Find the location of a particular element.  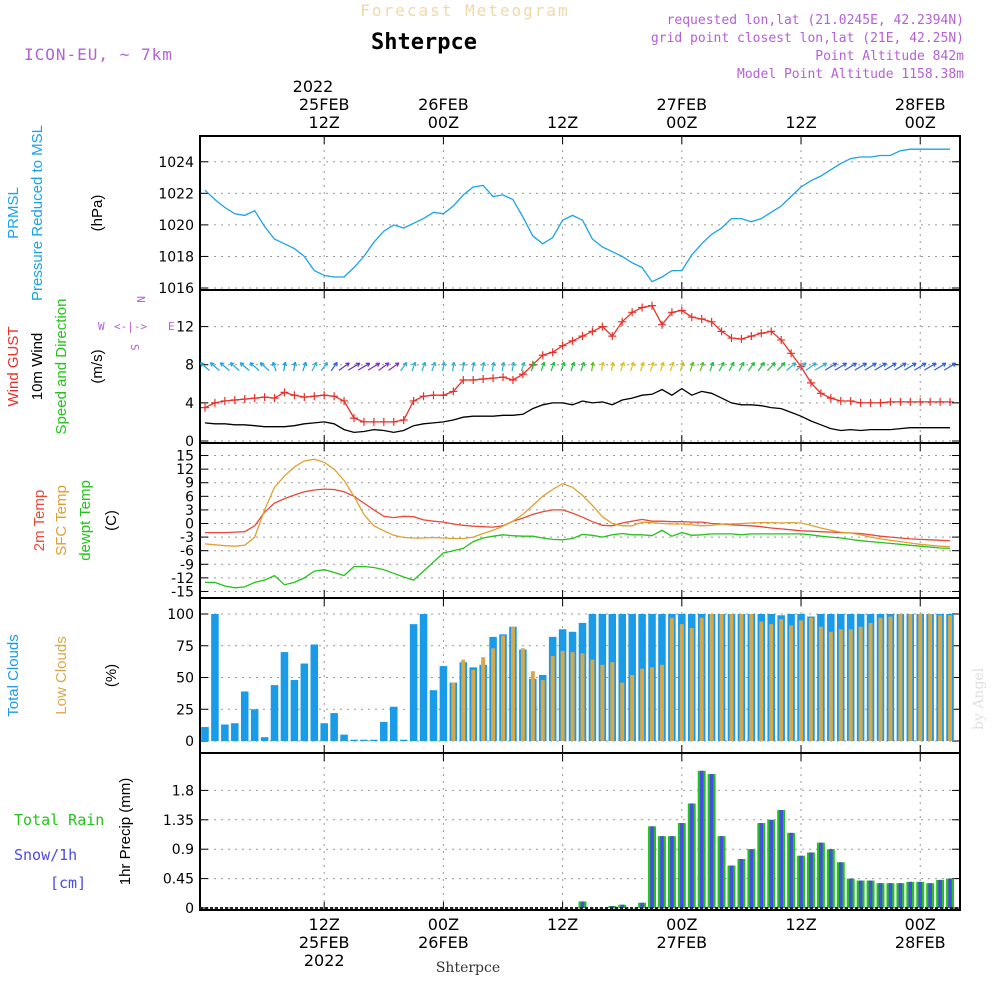

grid-point-coords: grid point closest lon,lat (21E, 42.25N) is located at coordinates (807, 38).